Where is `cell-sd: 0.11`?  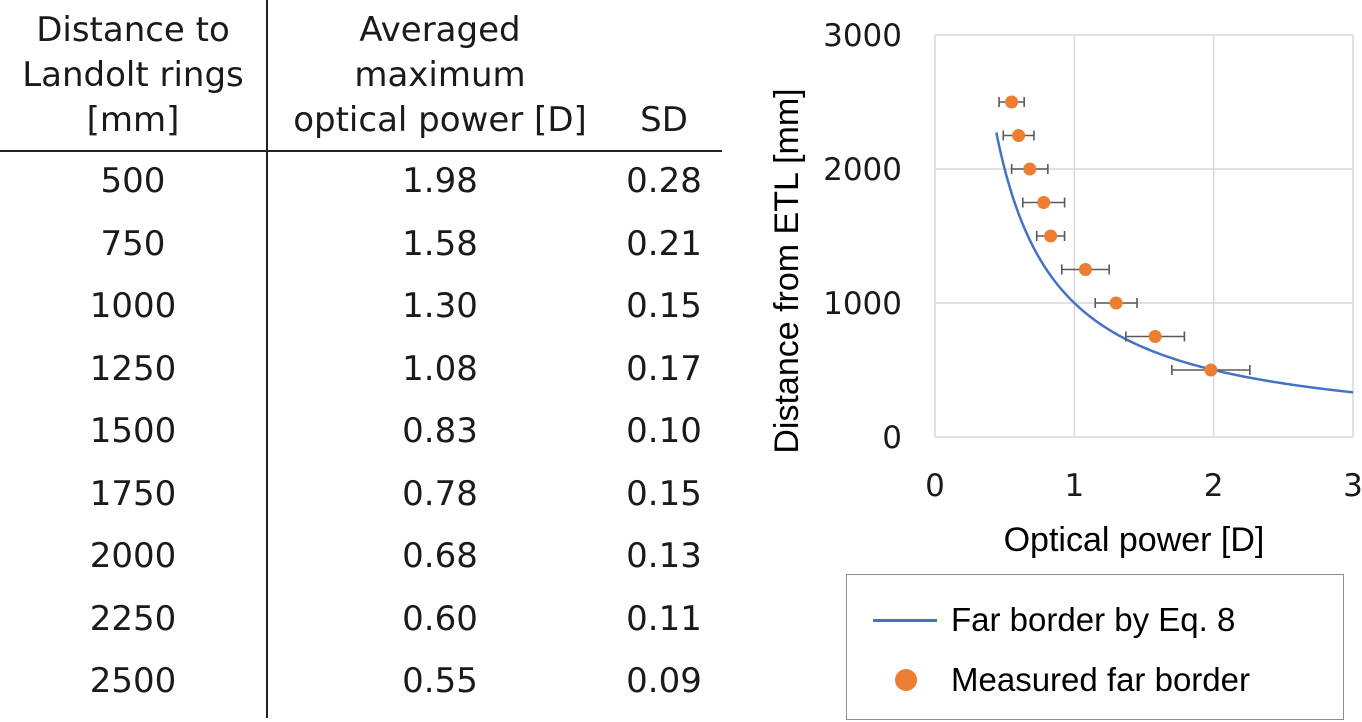
cell-sd: 0.11 is located at coordinates (664, 618).